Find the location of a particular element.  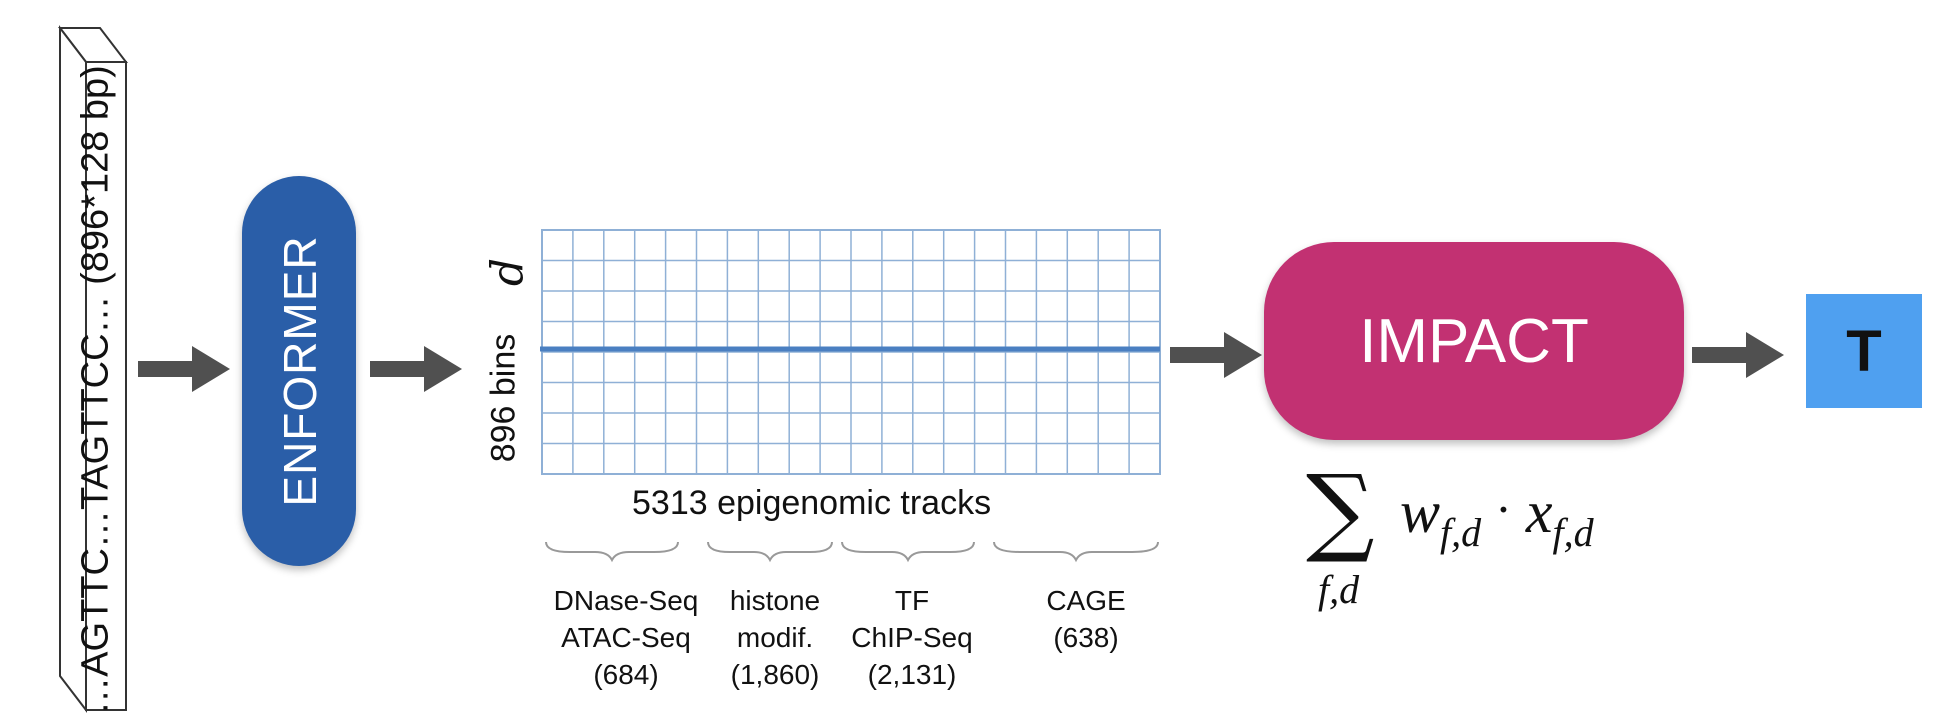

feature-subscript: f,d is located at coordinates (1573, 532).